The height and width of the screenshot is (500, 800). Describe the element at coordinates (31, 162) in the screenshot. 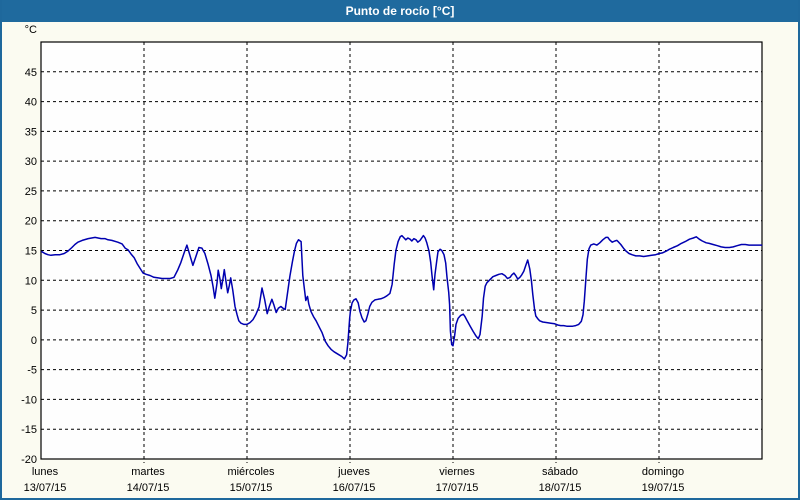

I see `y-tick-label: 30` at that location.